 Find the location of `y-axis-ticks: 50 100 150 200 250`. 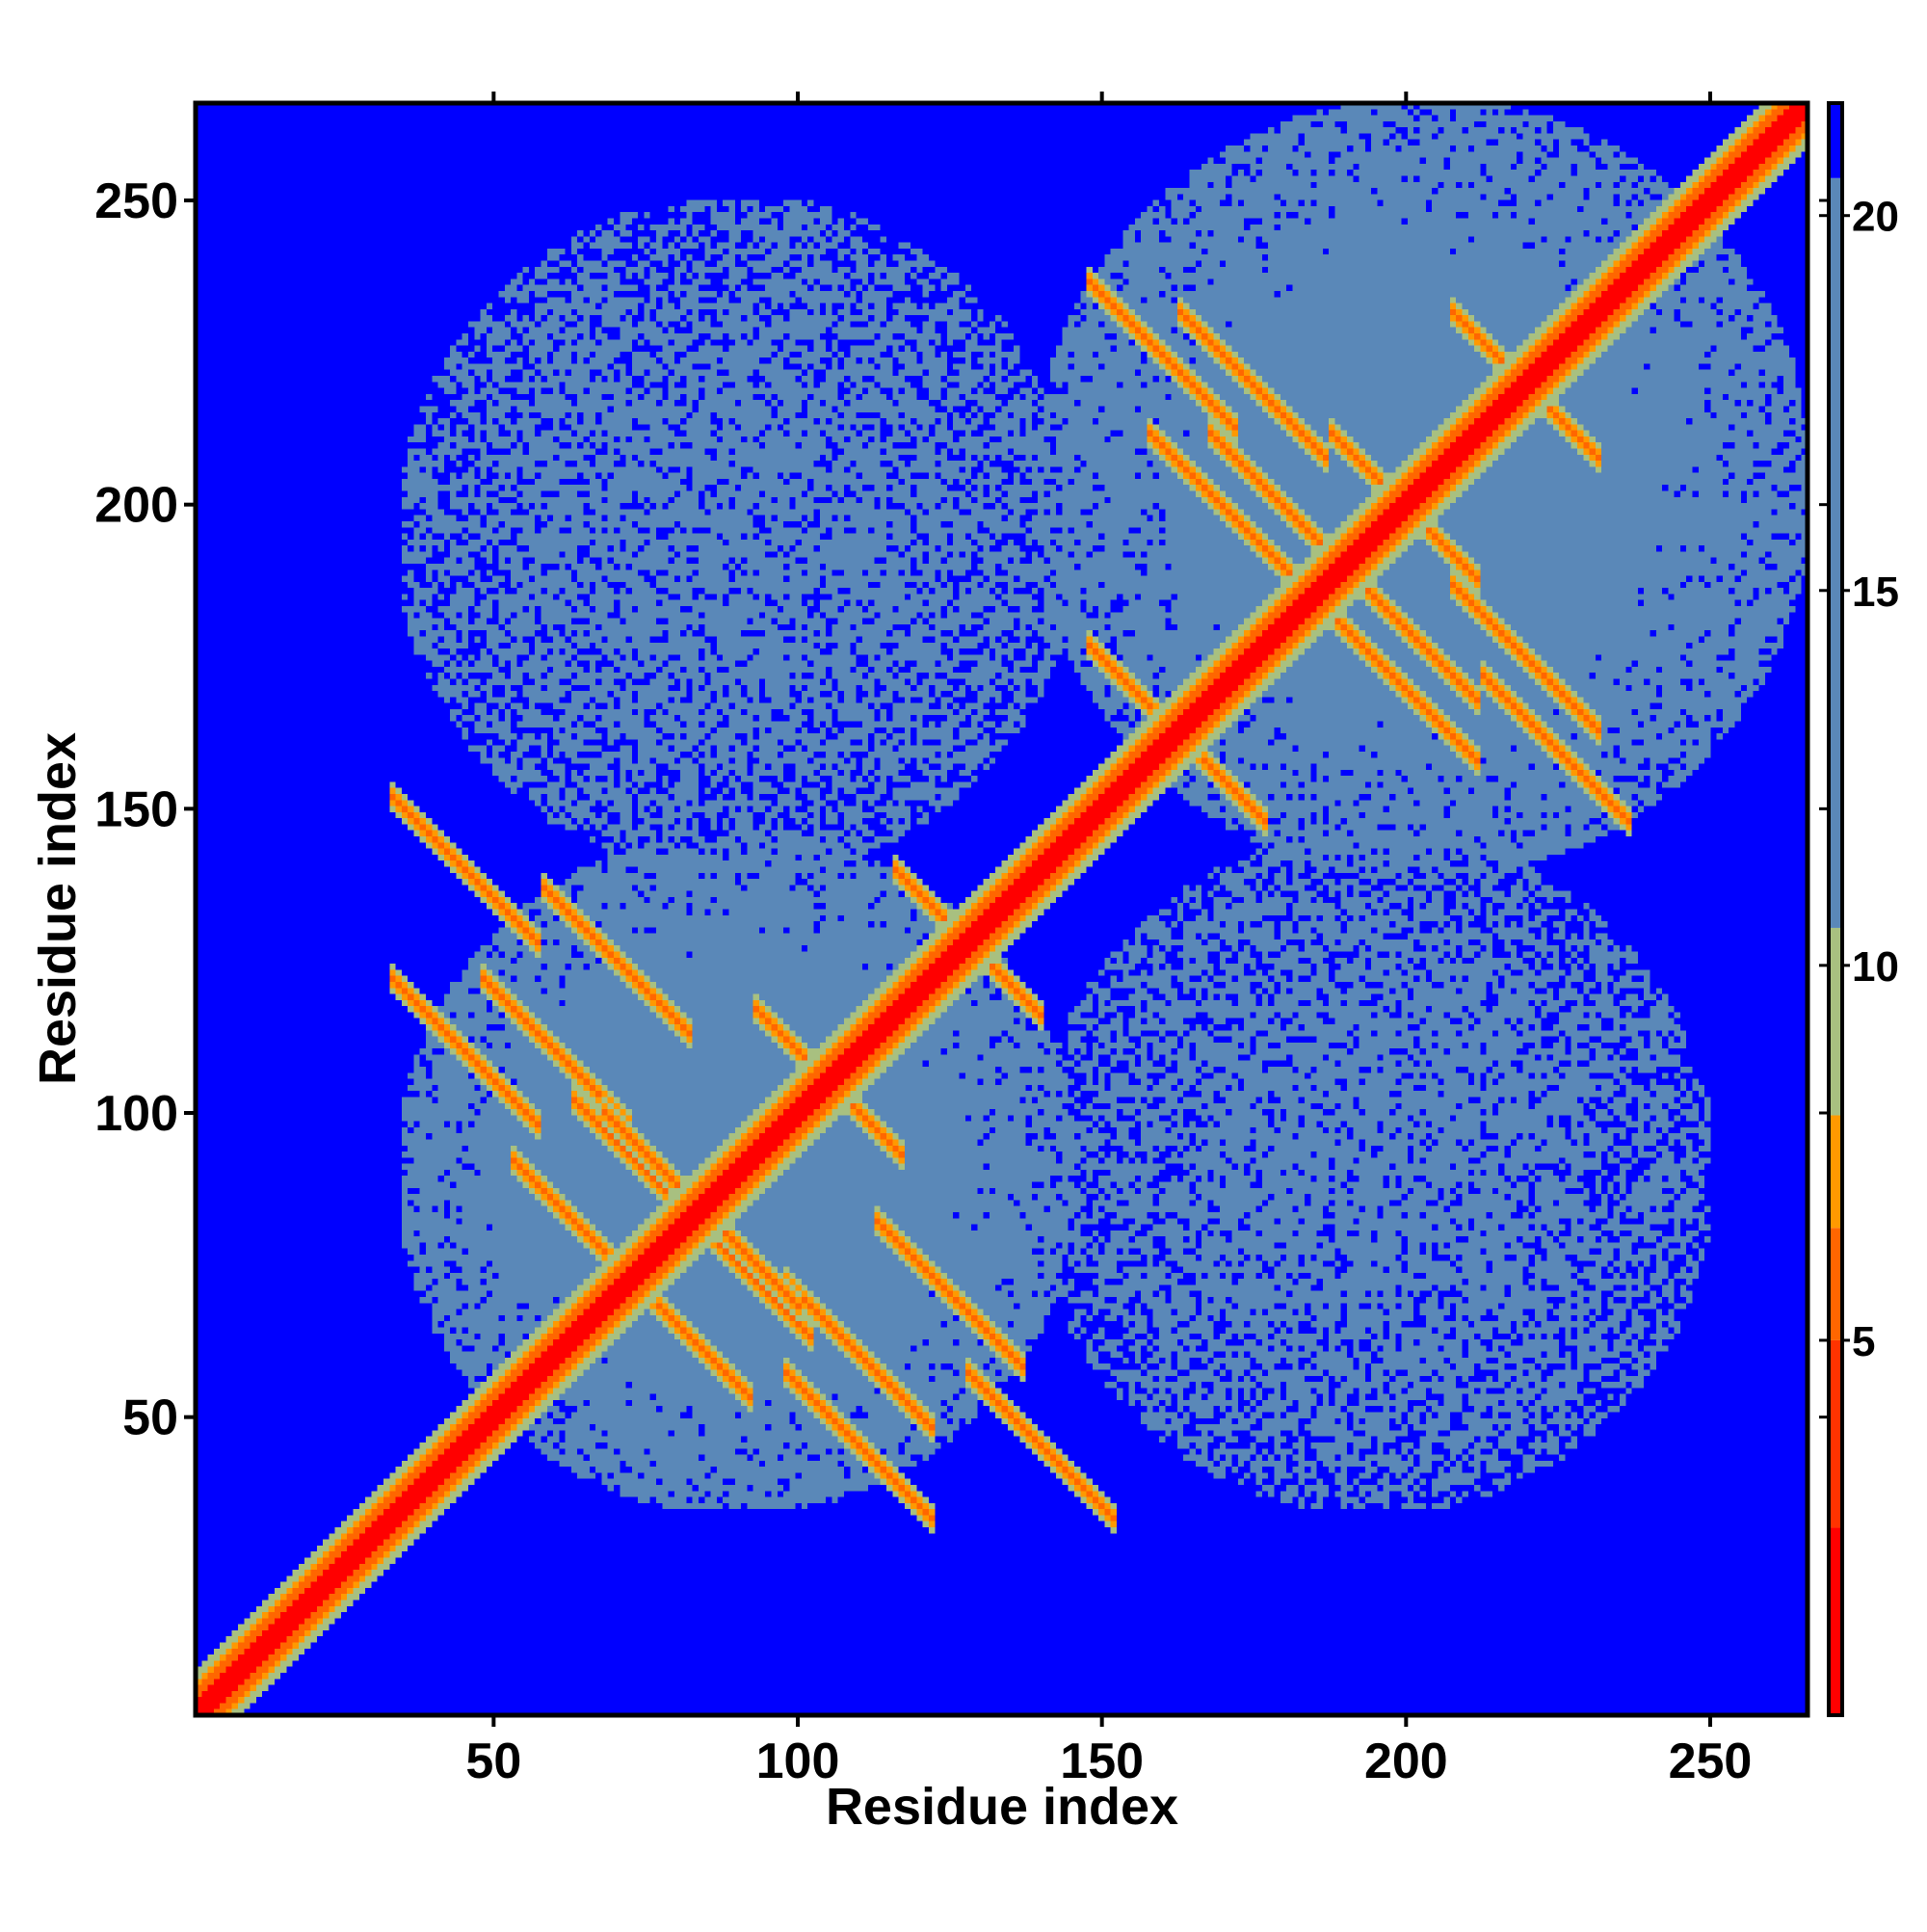

y-axis-ticks: 50 100 150 200 250 is located at coordinates (145, 809).